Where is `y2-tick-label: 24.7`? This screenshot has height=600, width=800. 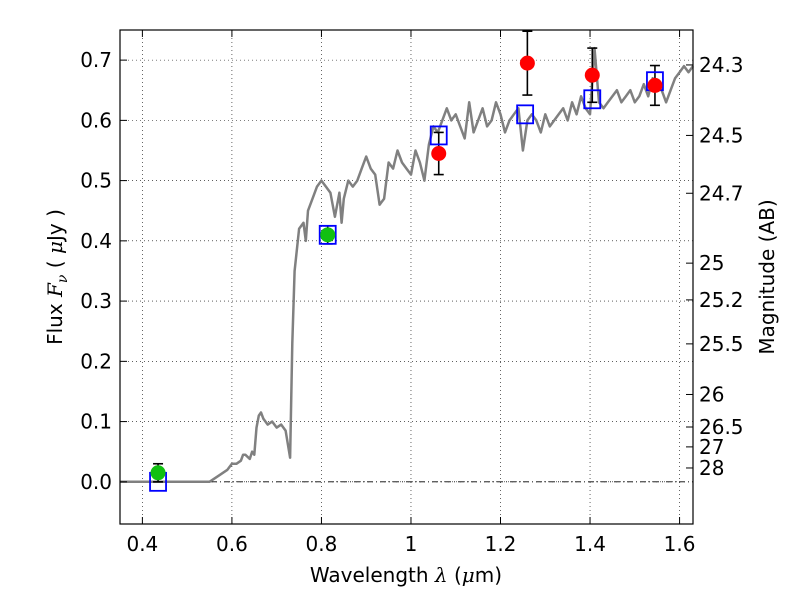
y2-tick-label: 24.7 is located at coordinates (721, 193).